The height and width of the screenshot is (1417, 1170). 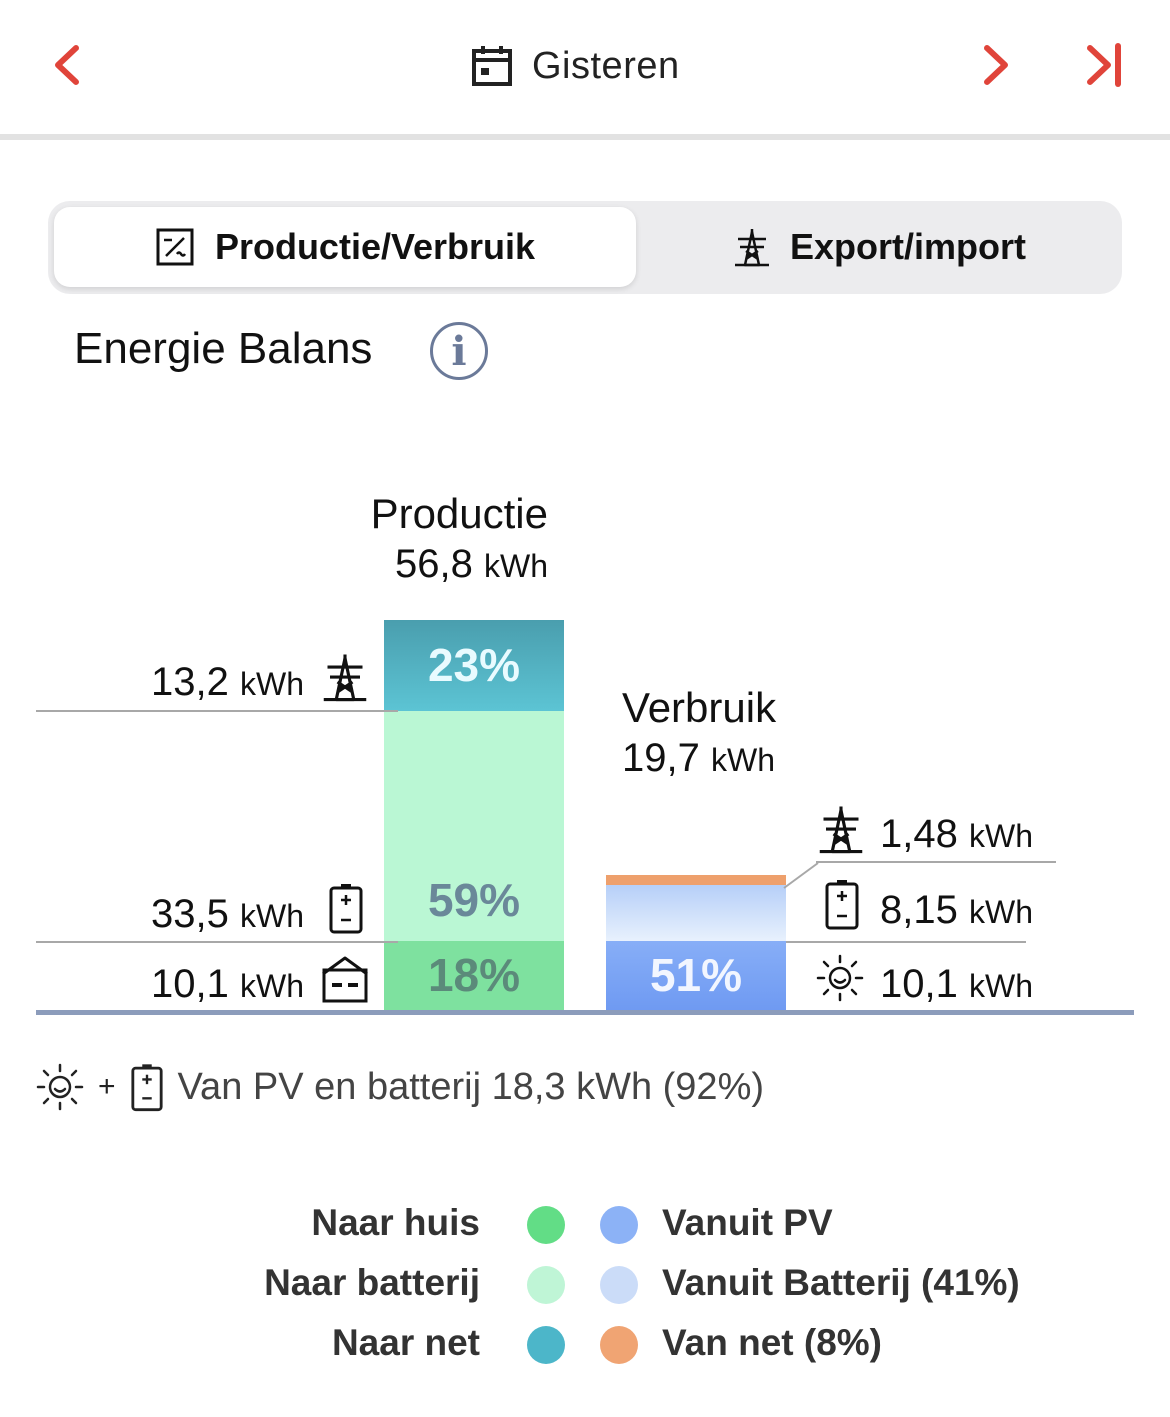 What do you see at coordinates (375, 246) in the screenshot?
I see `tab-productie-verbruik-label: Productie/Verbruik` at bounding box center [375, 246].